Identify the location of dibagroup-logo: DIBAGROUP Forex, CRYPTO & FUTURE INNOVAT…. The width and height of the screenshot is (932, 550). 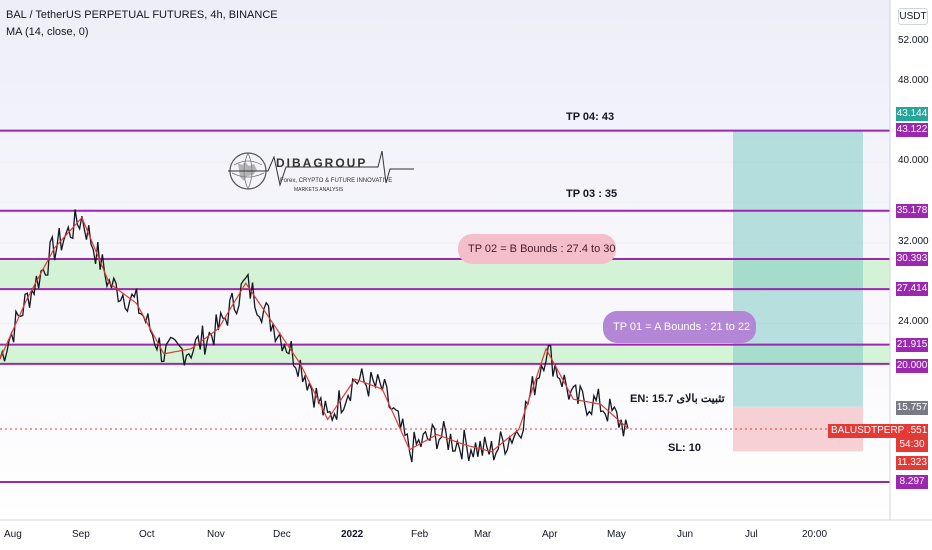
(323, 173).